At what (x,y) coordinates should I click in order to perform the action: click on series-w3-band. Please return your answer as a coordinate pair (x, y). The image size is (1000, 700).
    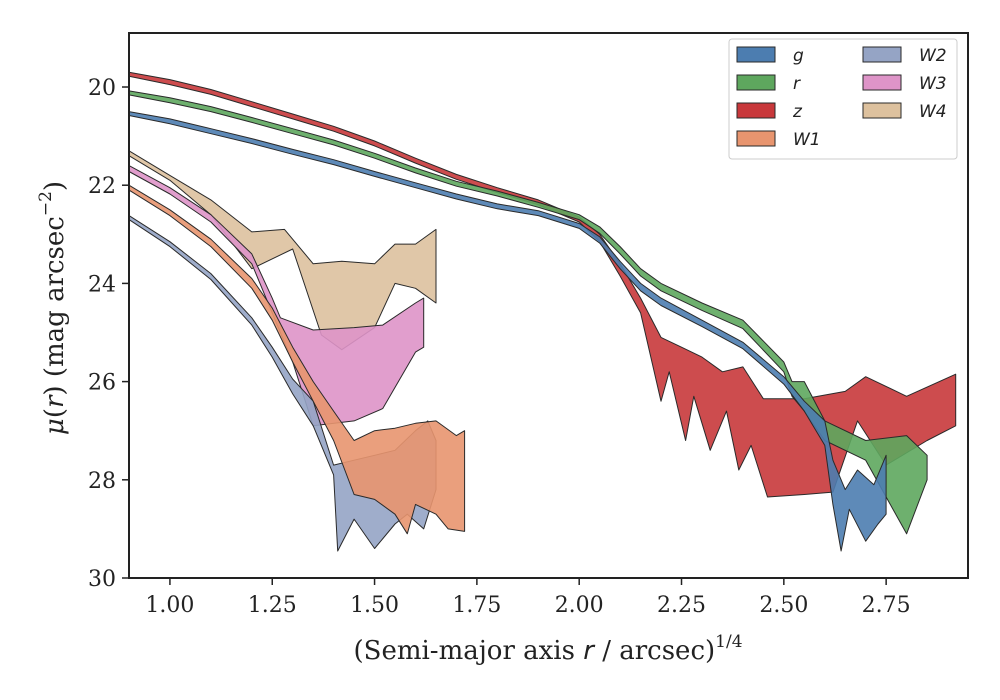
    Looking at the image, I should click on (276, 296).